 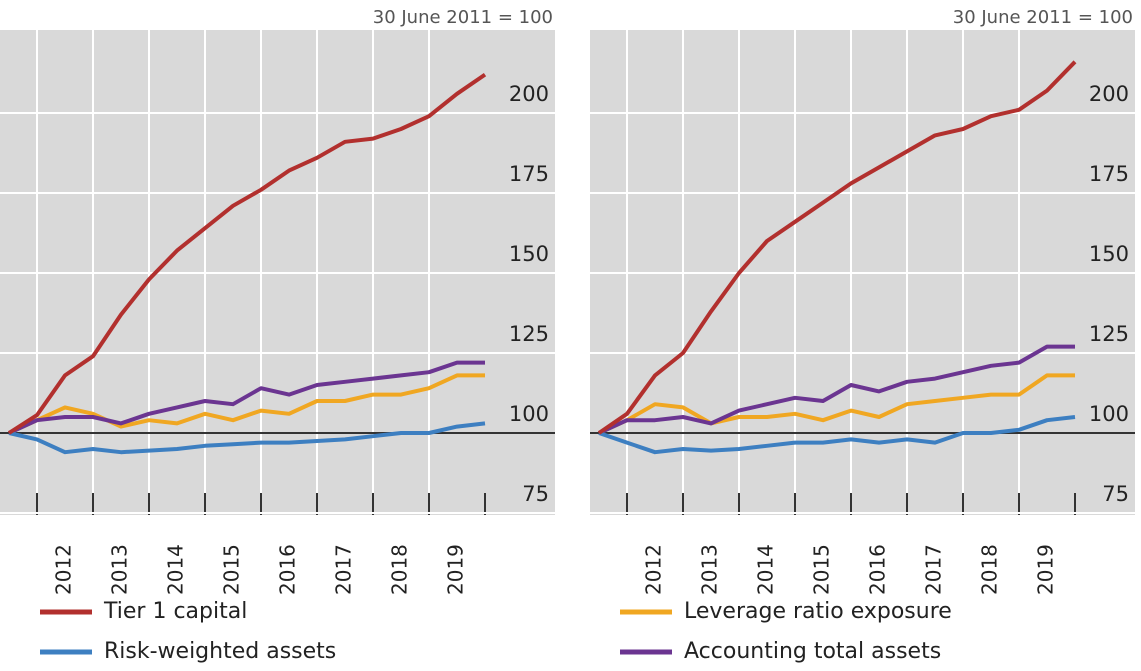 I want to click on legend-label: Accounting total assets, so click(x=812, y=651).